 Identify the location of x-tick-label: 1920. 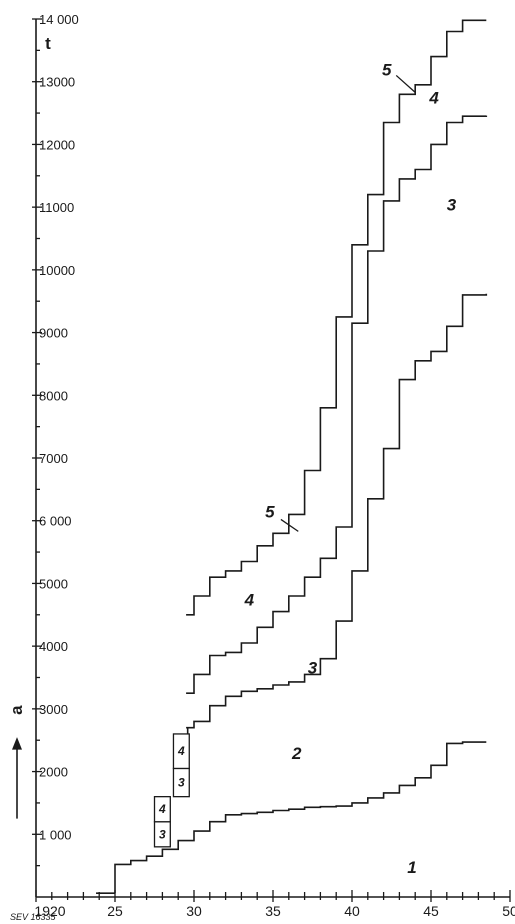
(49, 911).